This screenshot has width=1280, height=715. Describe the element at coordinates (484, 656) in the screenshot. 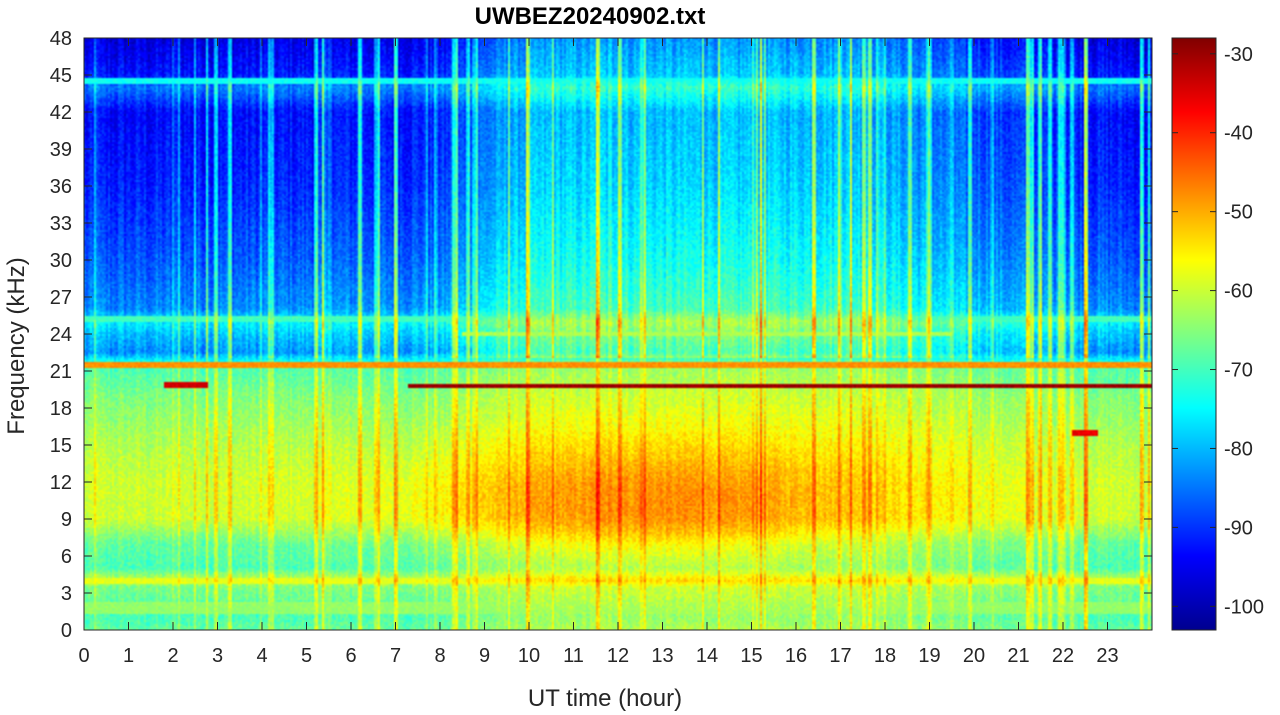

I see `x-tick-label: 9` at that location.